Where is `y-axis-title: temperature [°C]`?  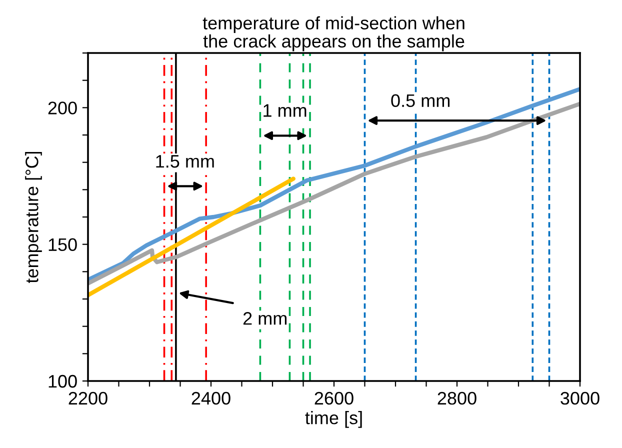 y-axis-title: temperature [°C] is located at coordinates (33, 218).